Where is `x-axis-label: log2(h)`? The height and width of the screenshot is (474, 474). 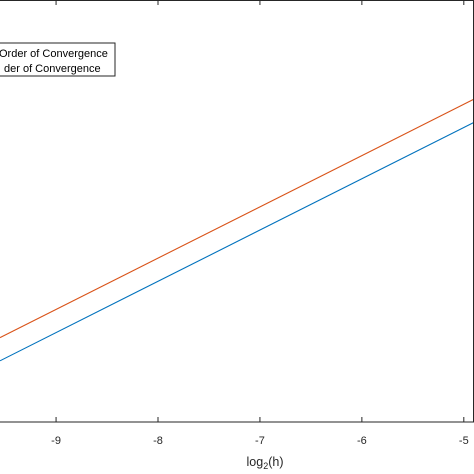 x-axis-label: log2(h) is located at coordinates (265, 463).